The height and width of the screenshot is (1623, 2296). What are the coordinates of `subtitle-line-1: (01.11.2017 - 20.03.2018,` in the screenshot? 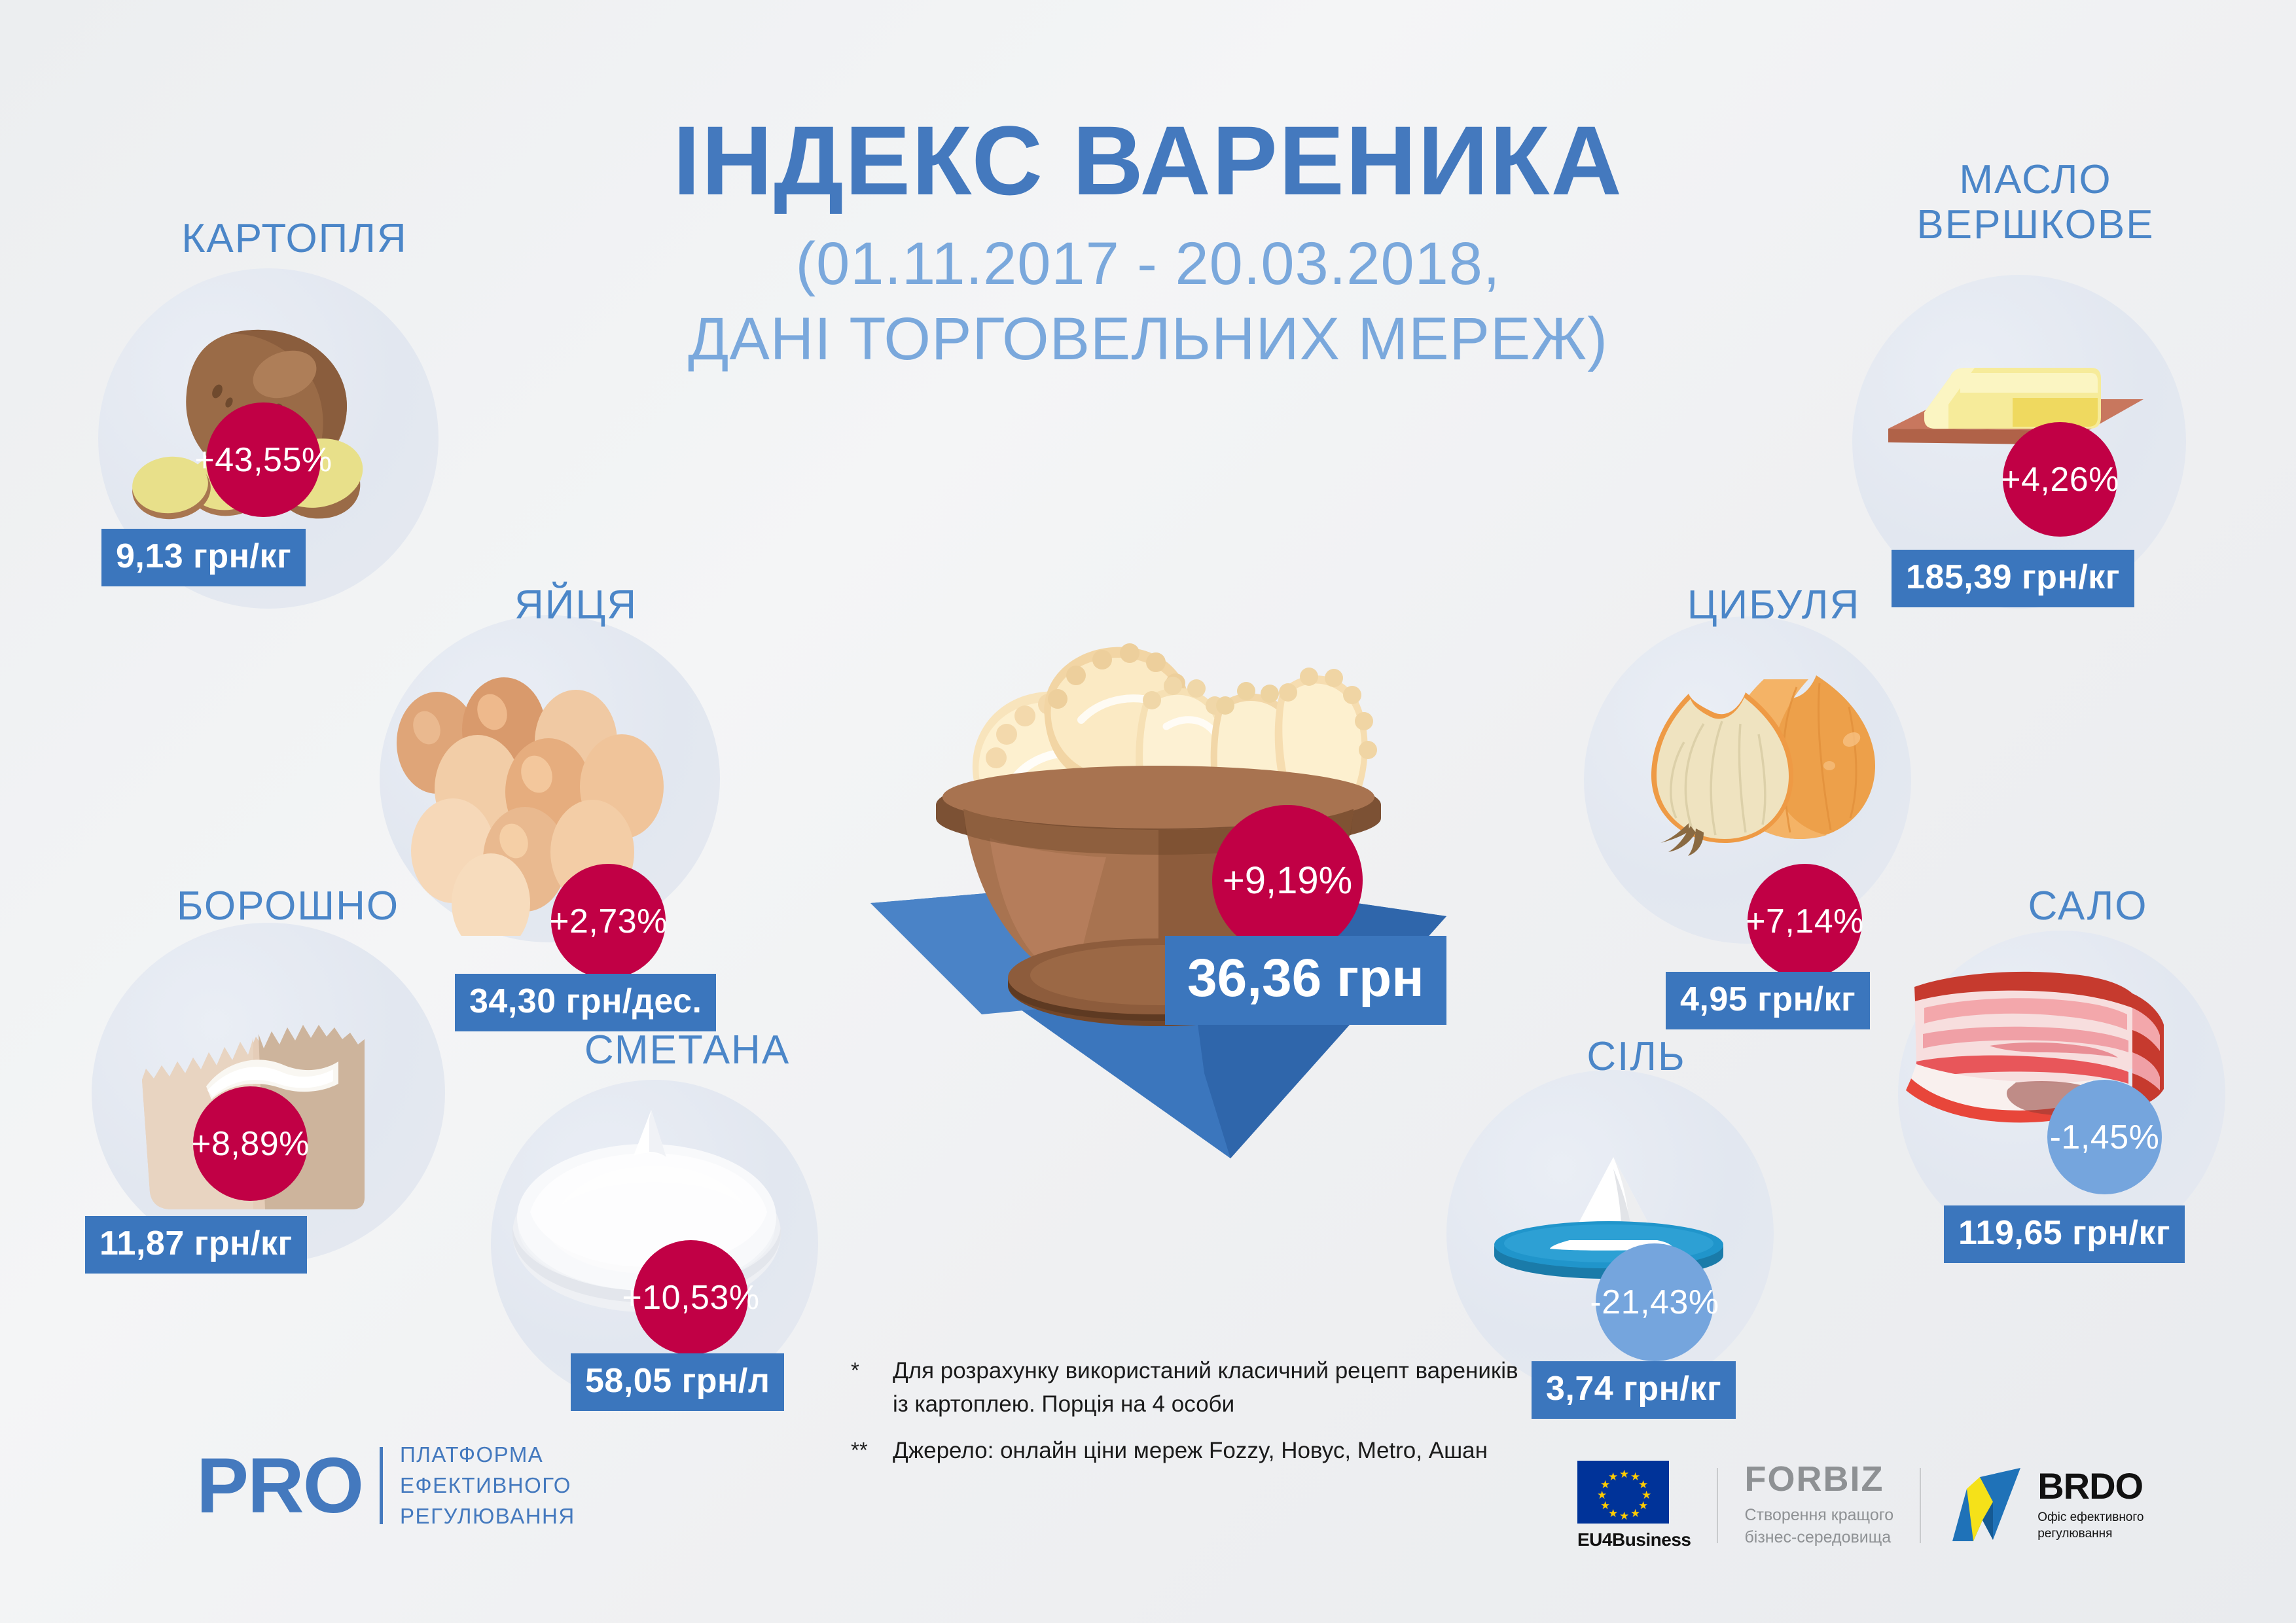 It's located at (1148, 263).